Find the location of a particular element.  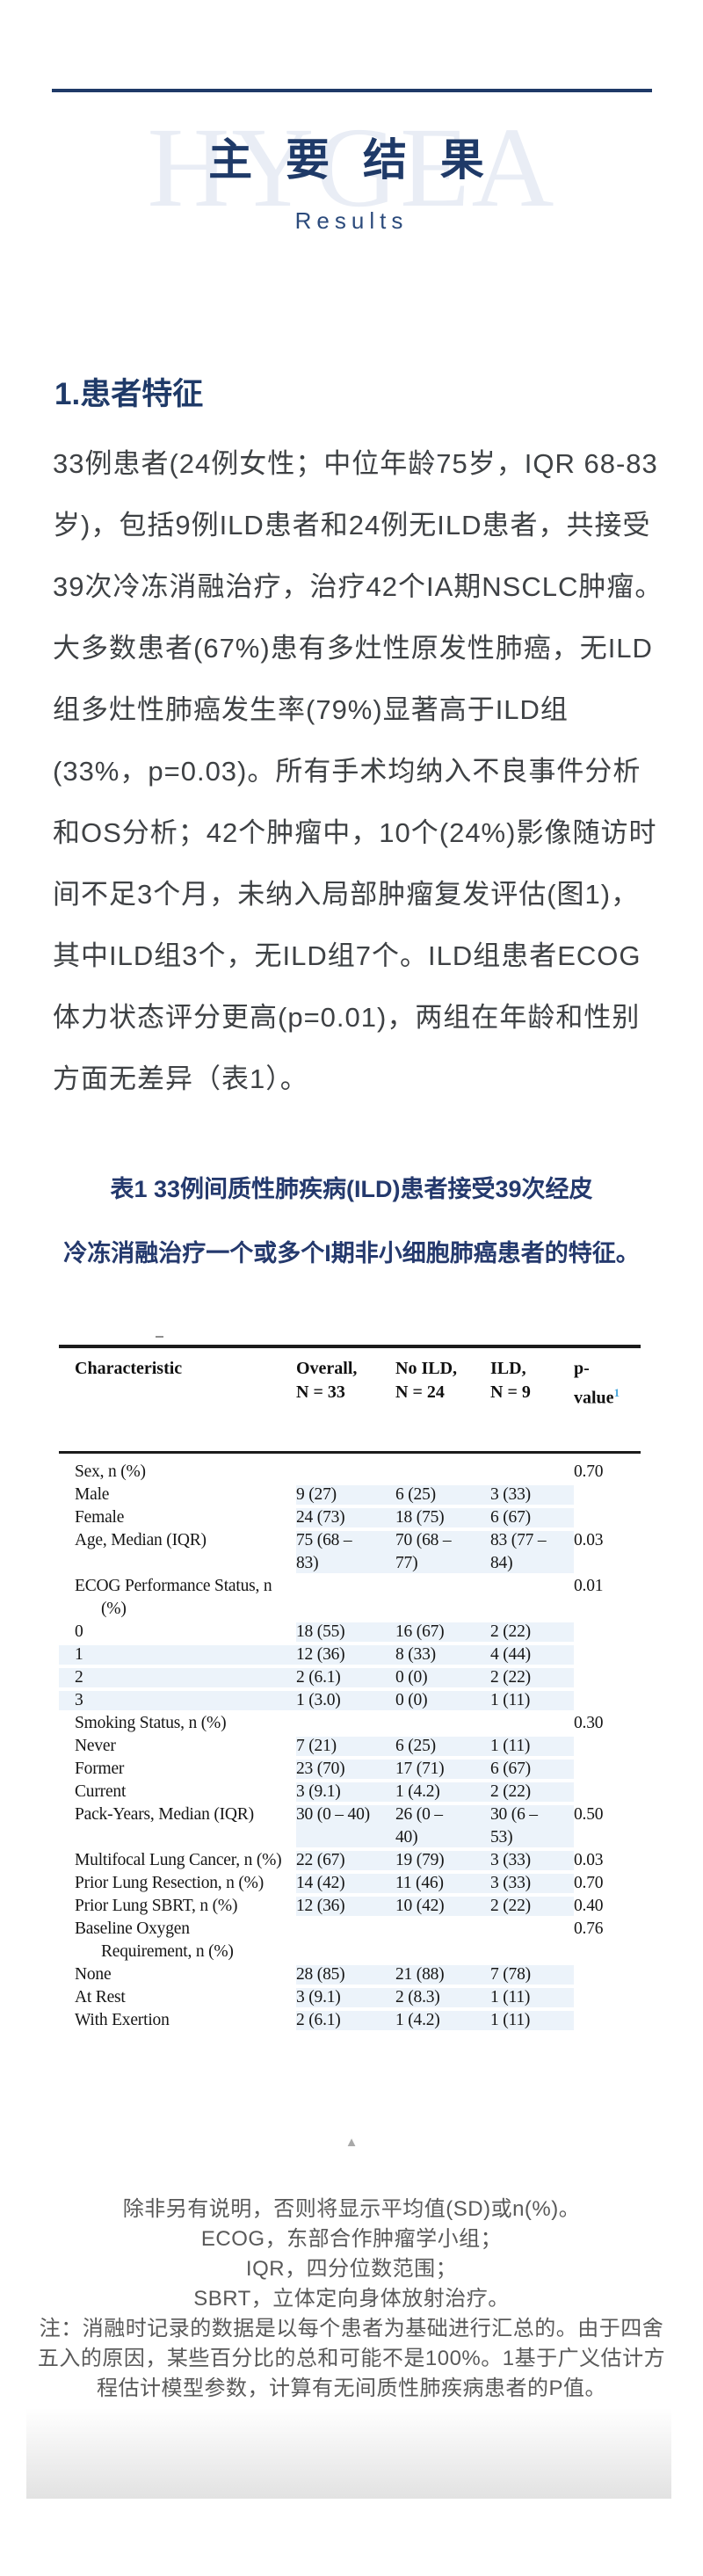

cell-label: Prior Lung SBRT, n (%) is located at coordinates (156, 1906).